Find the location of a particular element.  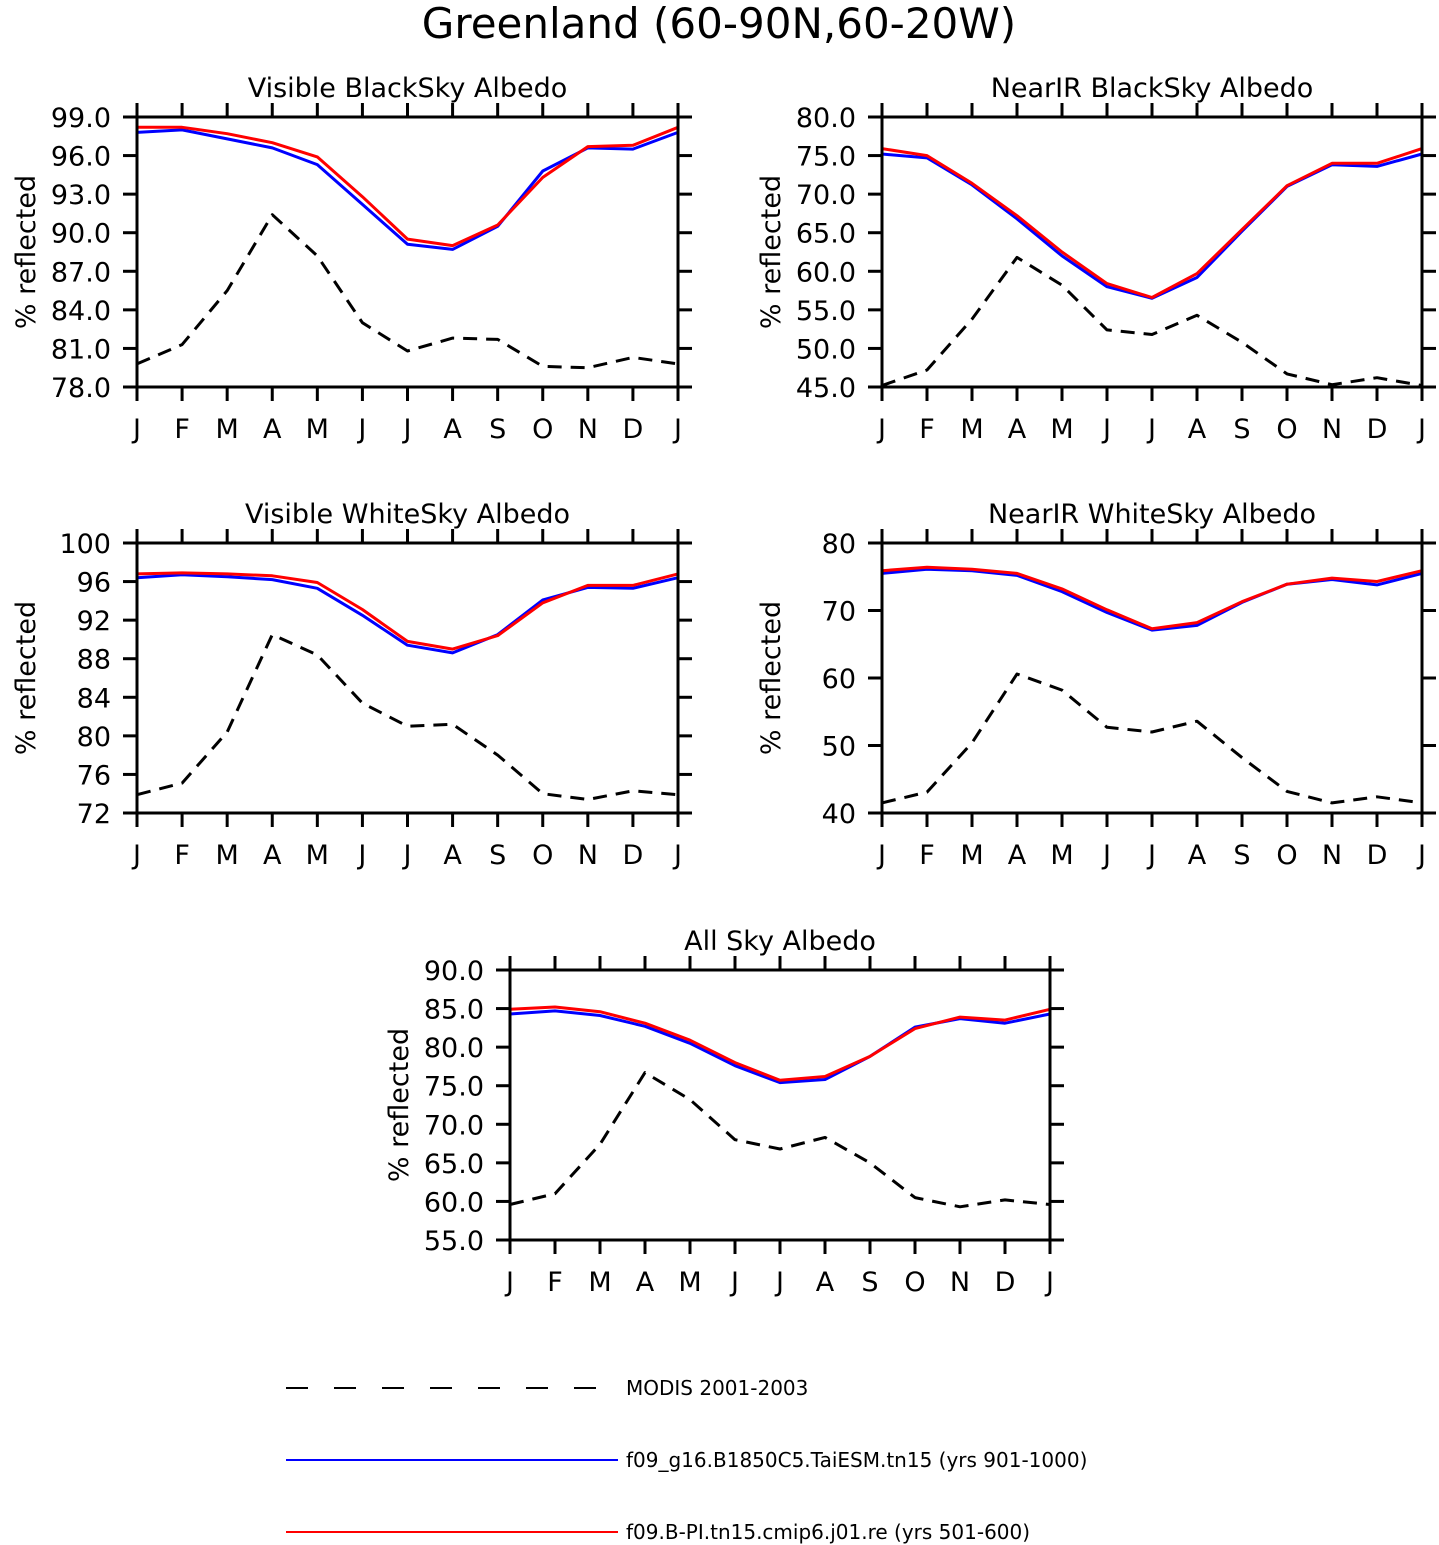

y-tick-label: 92 is located at coordinates (94, 621).